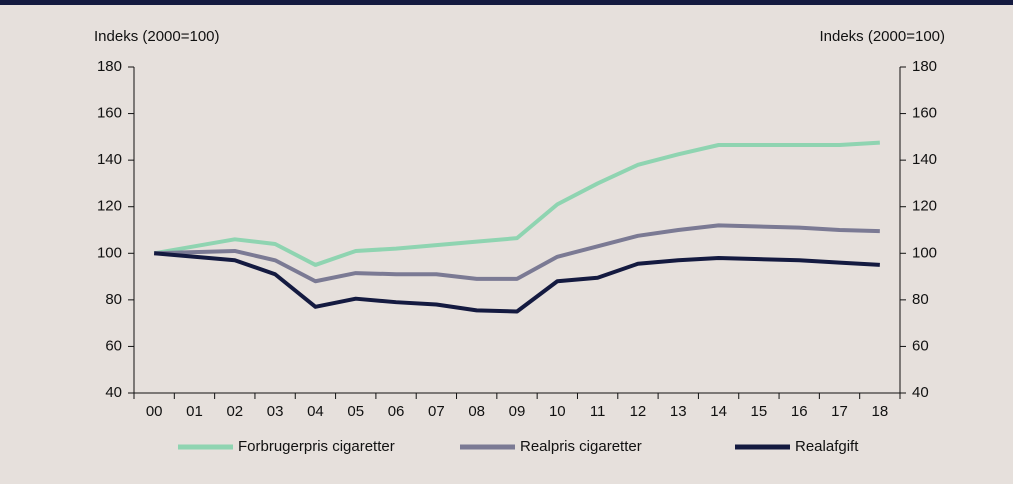  I want to click on x-tick-label: 02, so click(234, 411).